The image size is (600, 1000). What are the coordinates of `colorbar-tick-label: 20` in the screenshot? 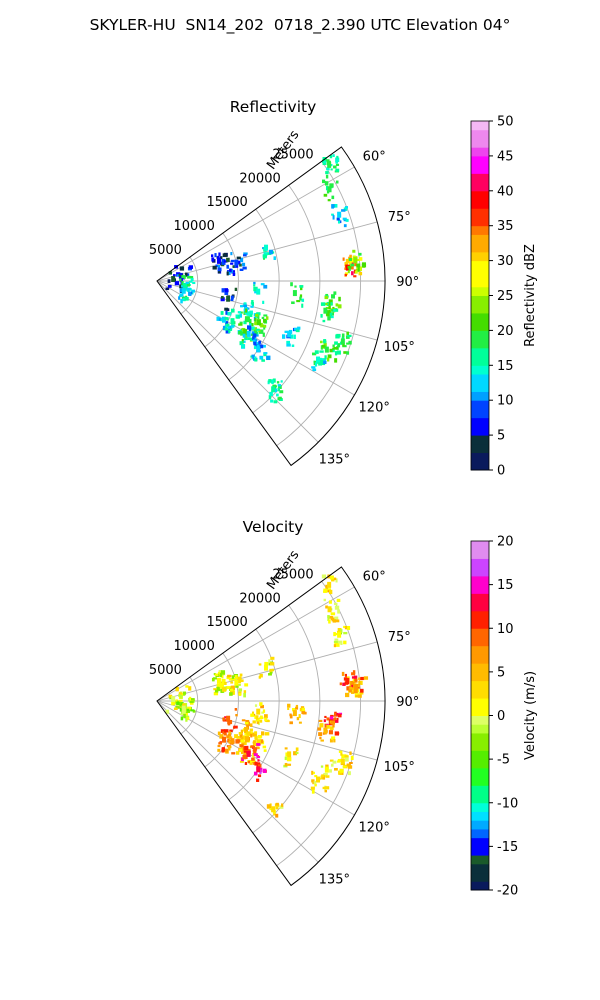 It's located at (505, 542).